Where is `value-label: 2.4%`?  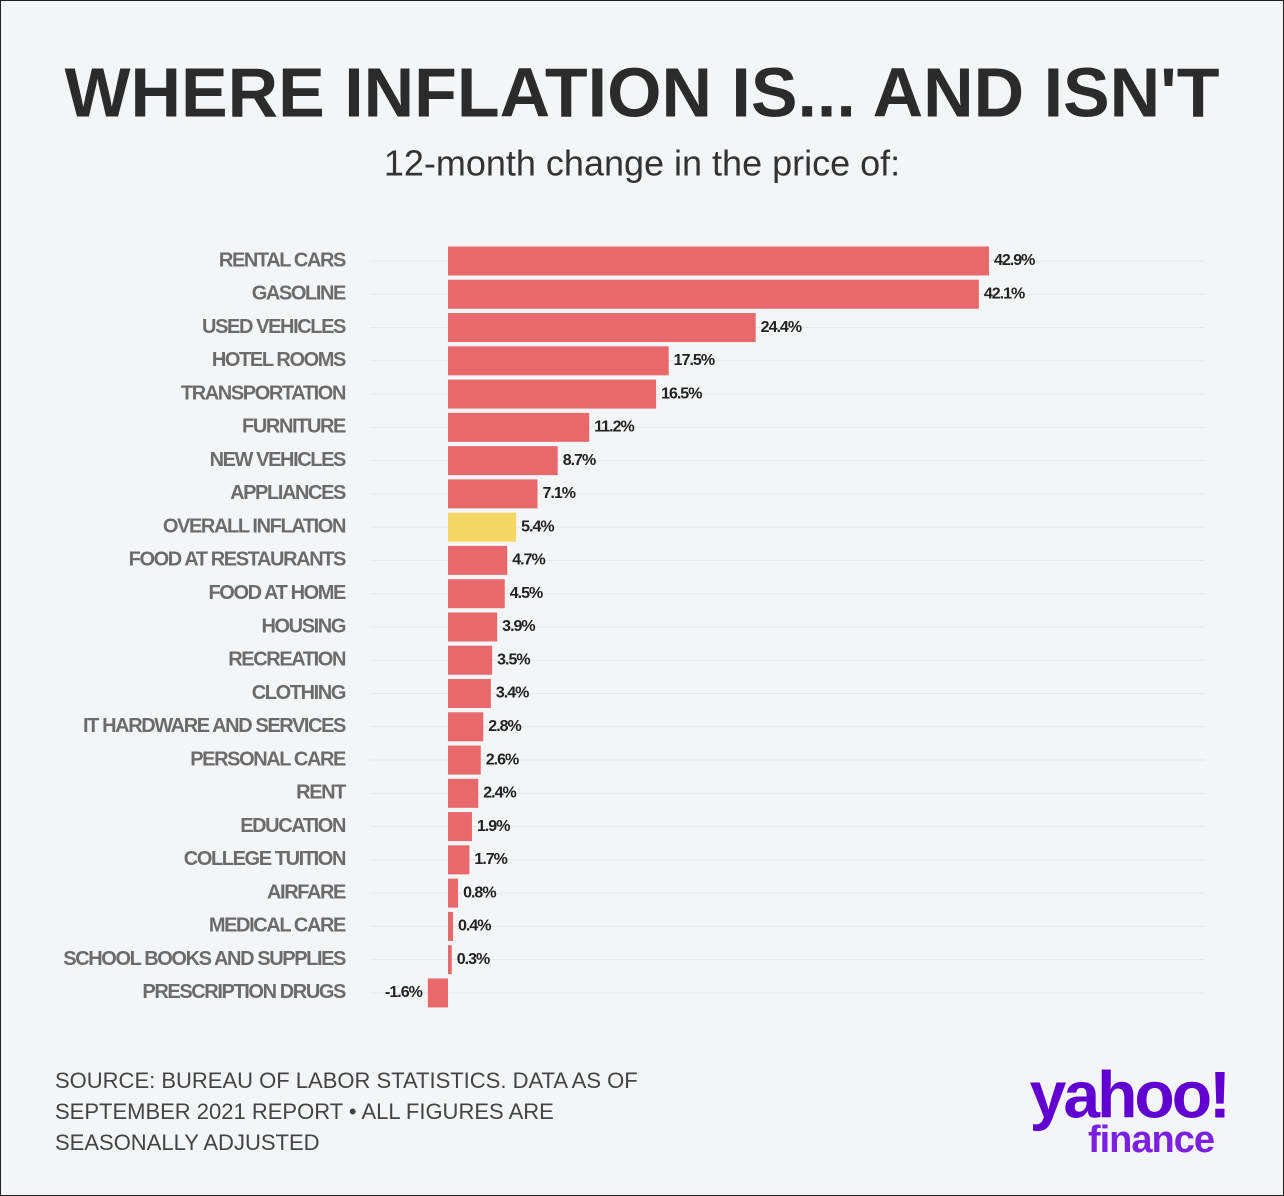 value-label: 2.4% is located at coordinates (499, 793).